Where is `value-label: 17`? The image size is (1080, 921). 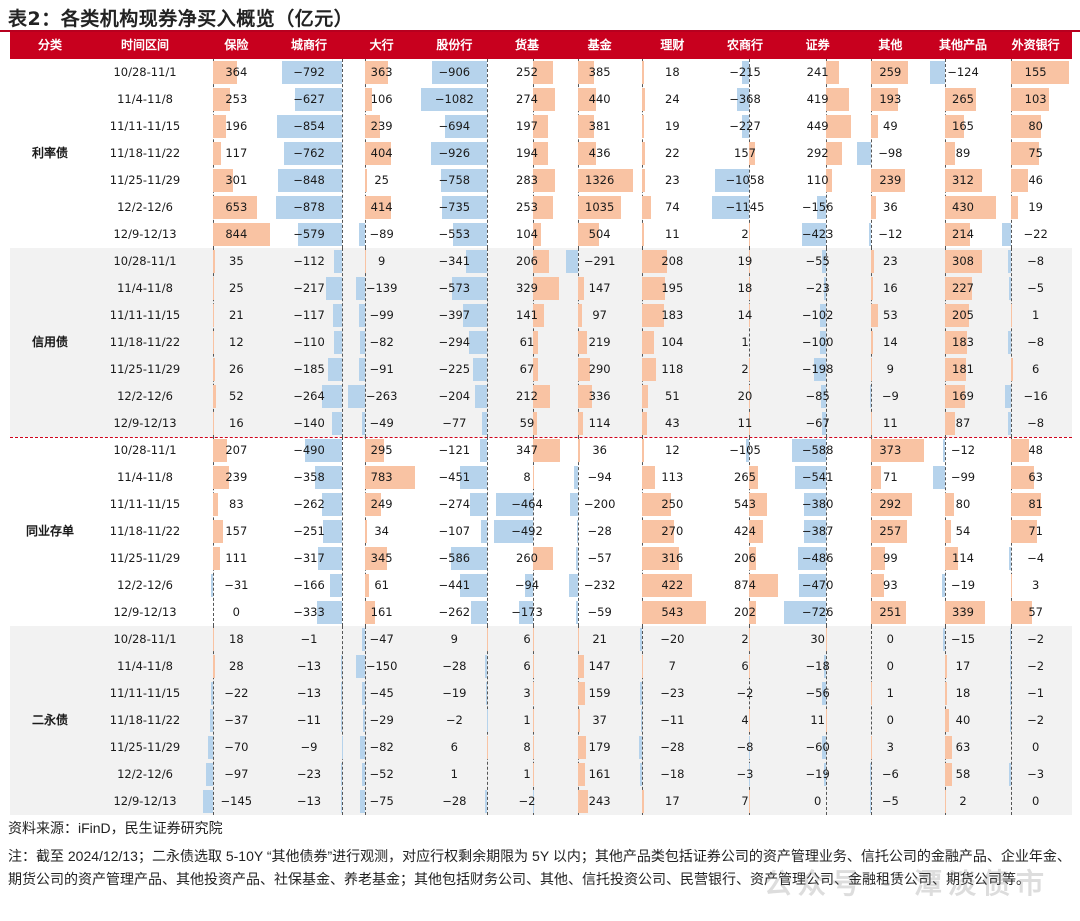
value-label: 17 is located at coordinates (672, 801).